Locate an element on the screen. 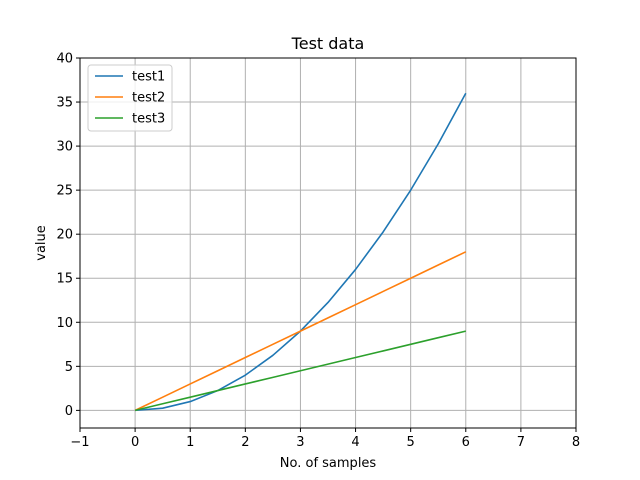 Image resolution: width=640 pixels, height=480 pixels. x-tick-label: 2 is located at coordinates (245, 442).